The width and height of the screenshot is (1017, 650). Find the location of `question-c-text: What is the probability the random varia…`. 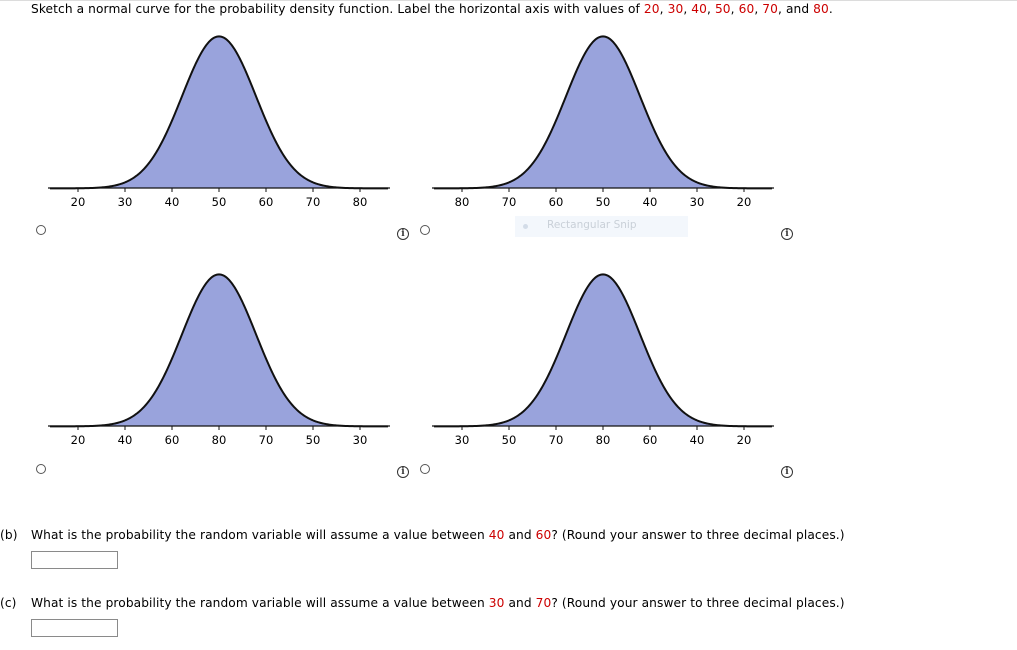

question-c-text: What is the probability the random varia… is located at coordinates (260, 603).